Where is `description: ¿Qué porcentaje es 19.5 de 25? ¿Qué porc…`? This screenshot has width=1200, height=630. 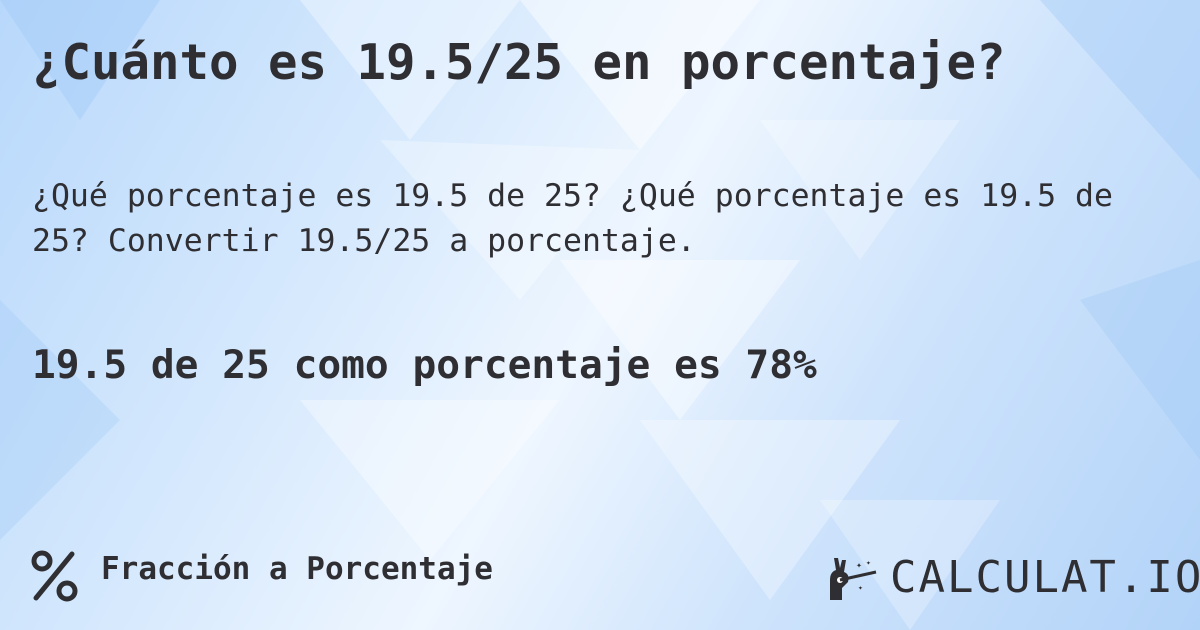
description: ¿Qué porcentaje es 19.5 de 25? ¿Qué porc… is located at coordinates (572, 218).